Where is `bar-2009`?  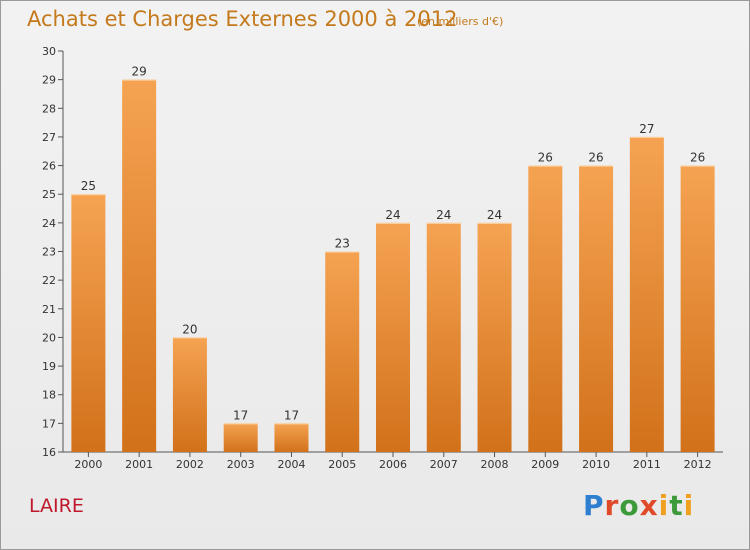 bar-2009 is located at coordinates (545, 309).